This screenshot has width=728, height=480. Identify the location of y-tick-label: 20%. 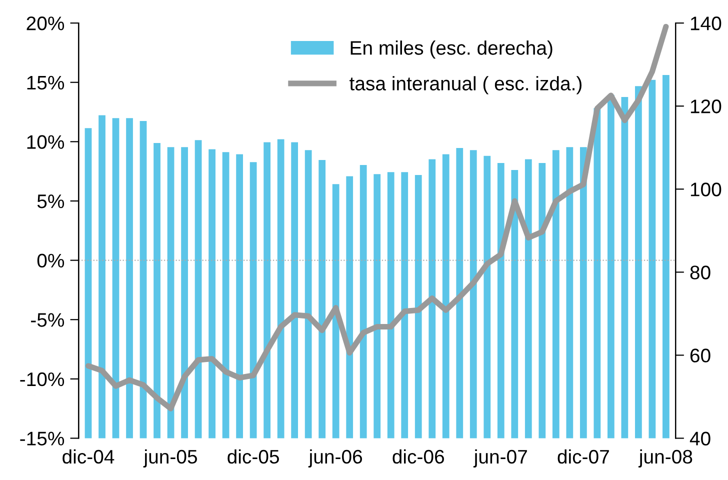
(45, 23).